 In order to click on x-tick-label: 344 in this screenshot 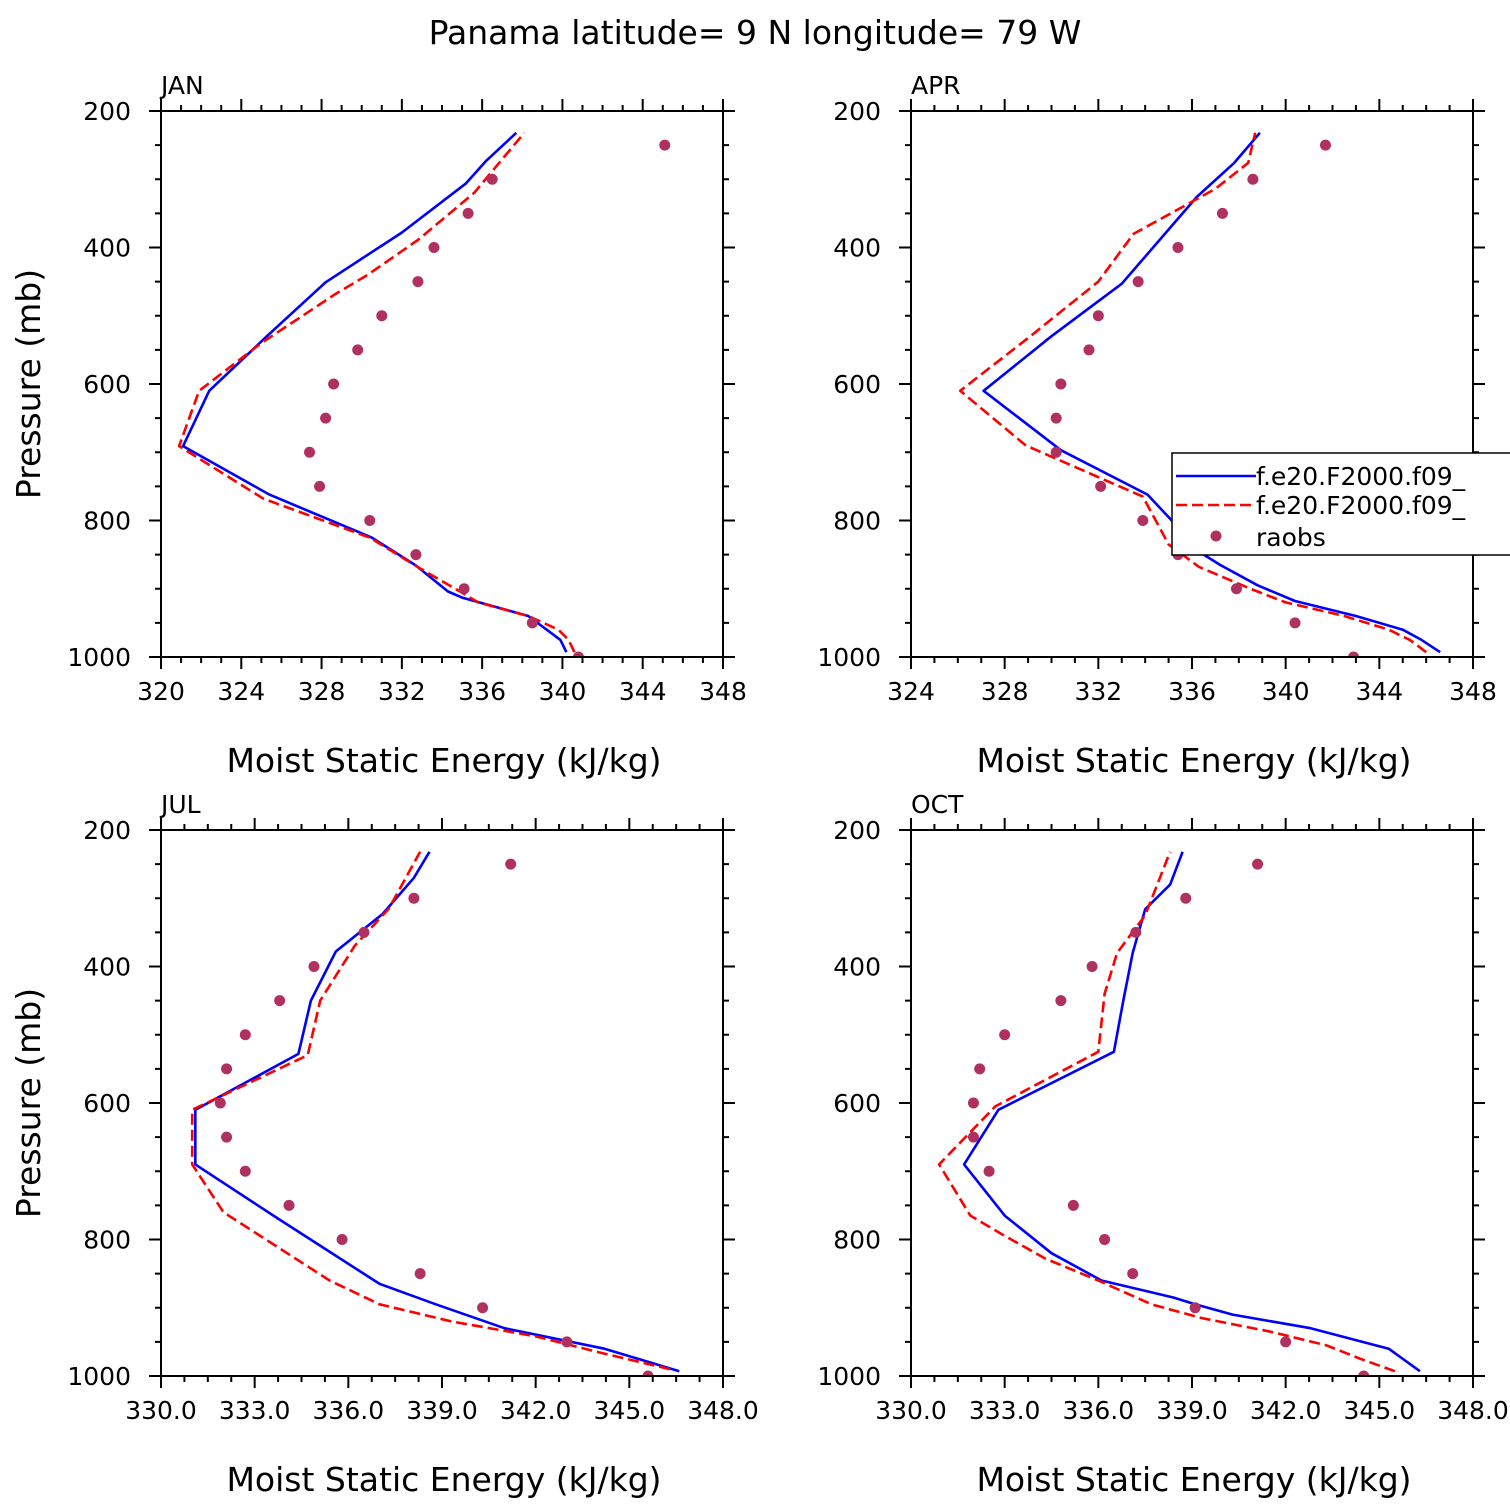, I will do `click(1379, 691)`.